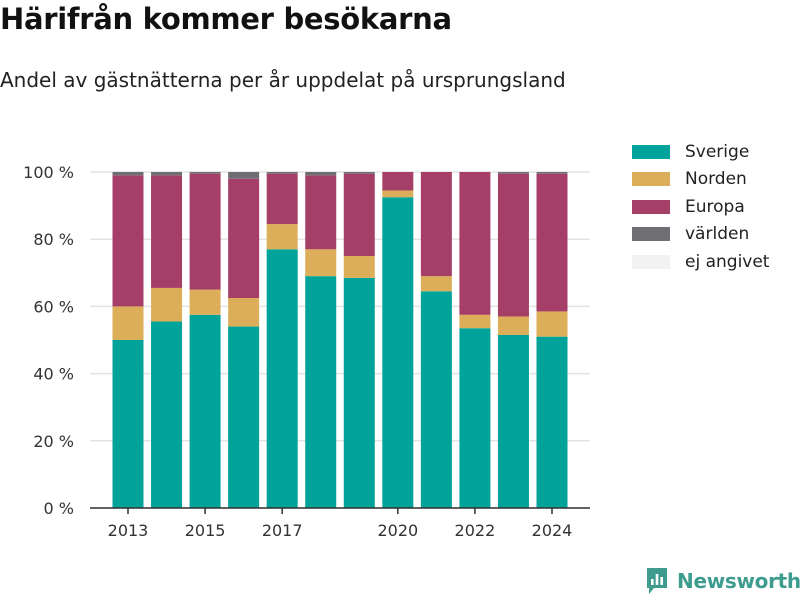 Image resolution: width=800 pixels, height=600 pixels. What do you see at coordinates (128, 424) in the screenshot?
I see `bar-segment-Sverige-2013` at bounding box center [128, 424].